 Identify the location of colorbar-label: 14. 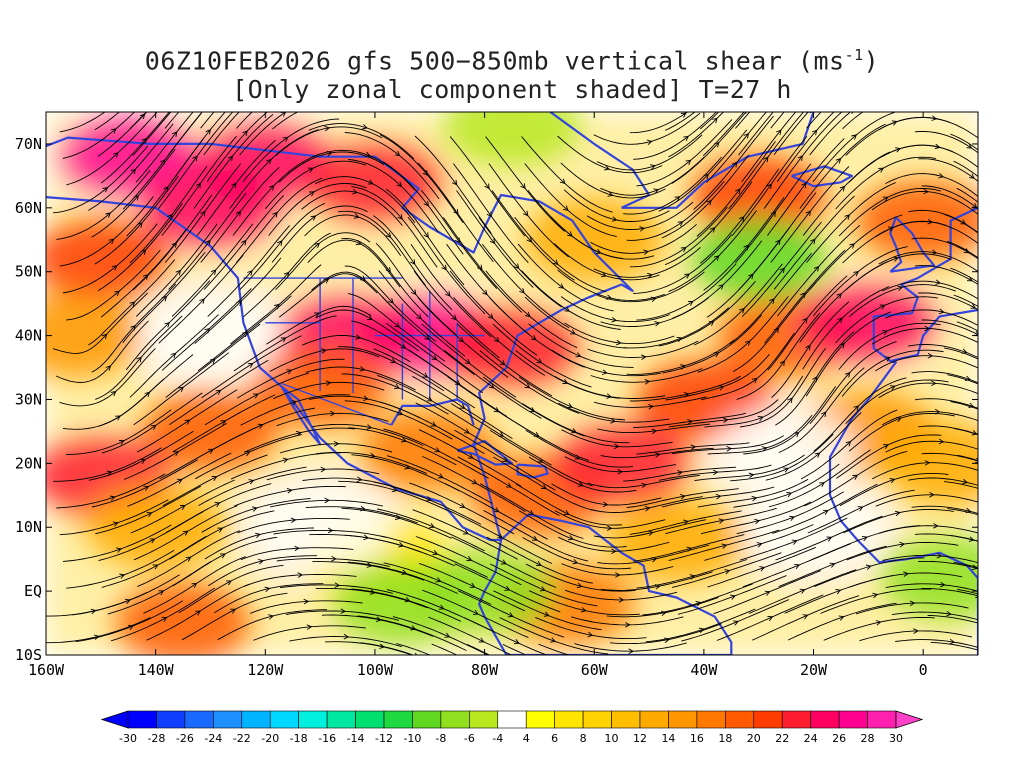
(668, 738).